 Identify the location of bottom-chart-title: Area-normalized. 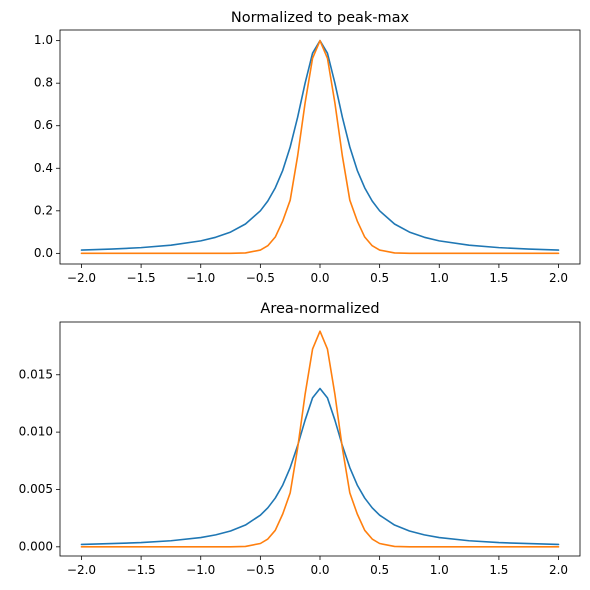
(319, 309).